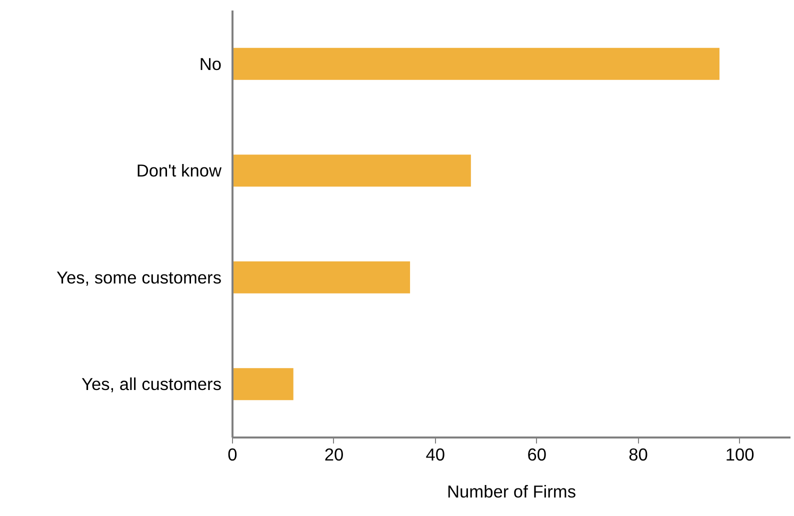  I want to click on y-tick-label: No, so click(210, 64).